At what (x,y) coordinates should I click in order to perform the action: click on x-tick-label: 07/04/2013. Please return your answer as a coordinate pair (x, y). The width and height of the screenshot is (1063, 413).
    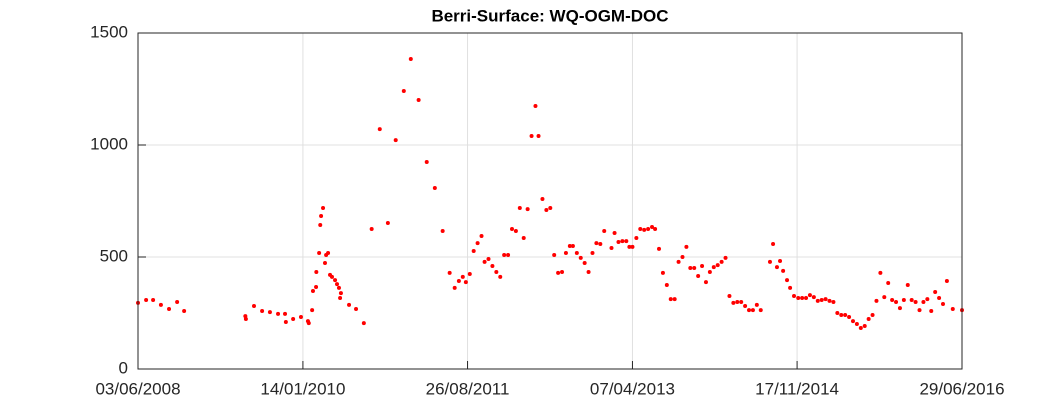
    Looking at the image, I should click on (632, 388).